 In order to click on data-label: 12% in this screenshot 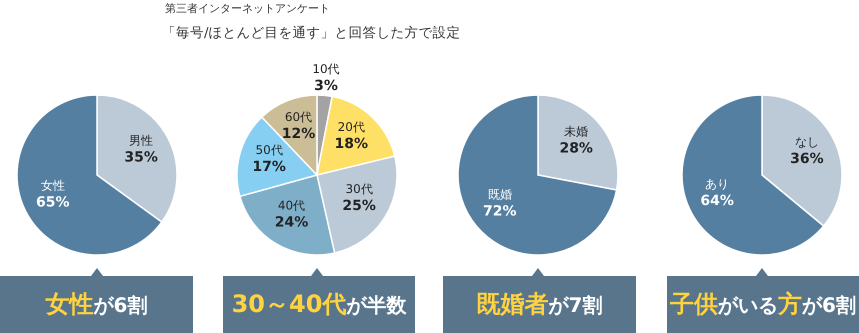, I will do `click(299, 134)`.